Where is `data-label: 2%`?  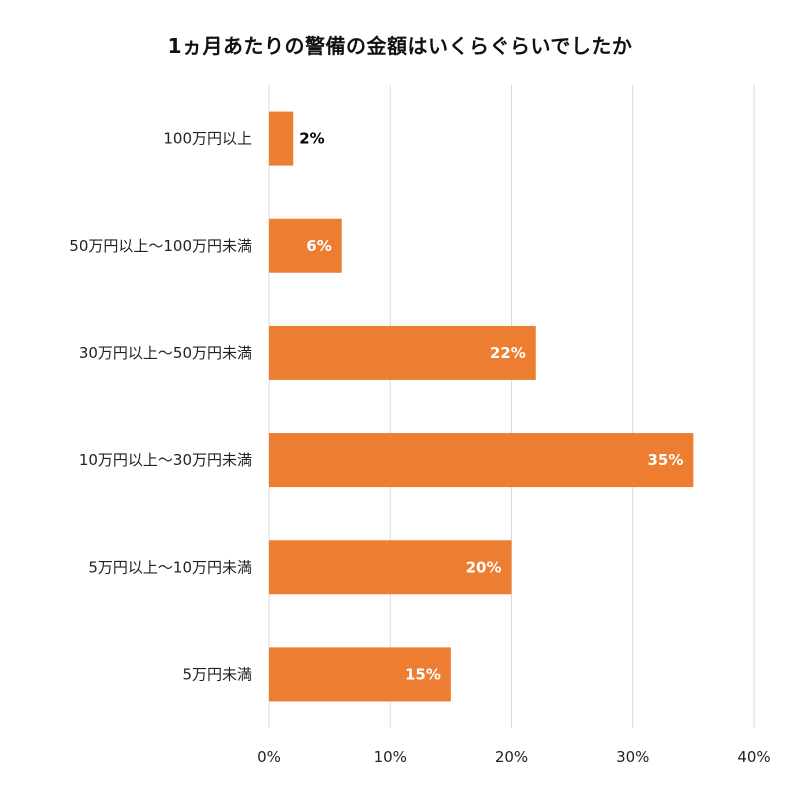 data-label: 2% is located at coordinates (311, 139).